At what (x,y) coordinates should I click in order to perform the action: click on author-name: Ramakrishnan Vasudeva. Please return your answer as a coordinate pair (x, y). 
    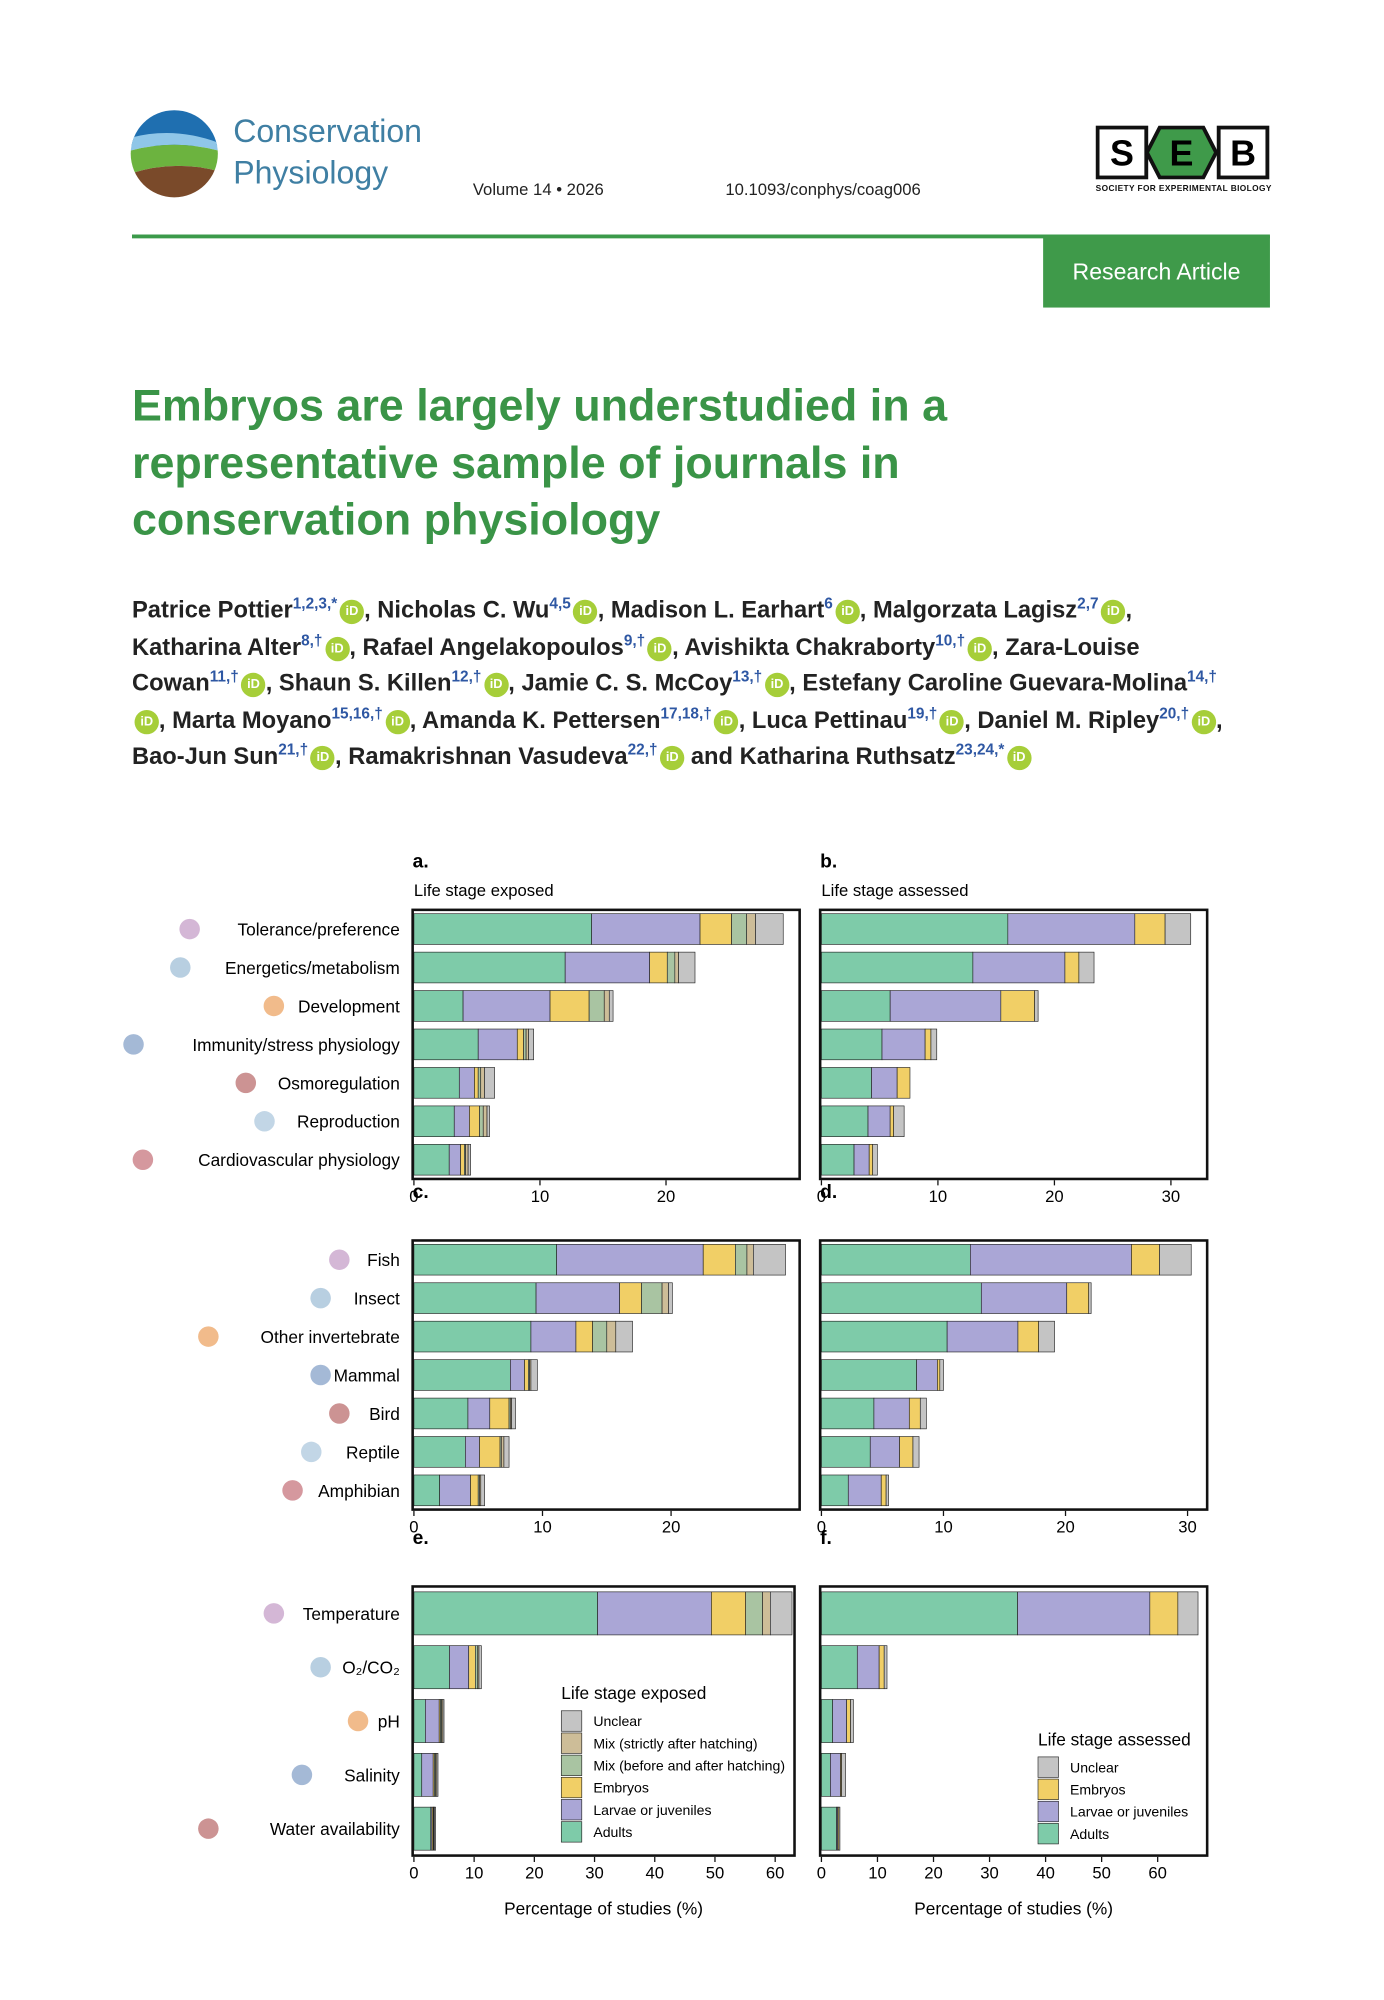
    Looking at the image, I should click on (488, 756).